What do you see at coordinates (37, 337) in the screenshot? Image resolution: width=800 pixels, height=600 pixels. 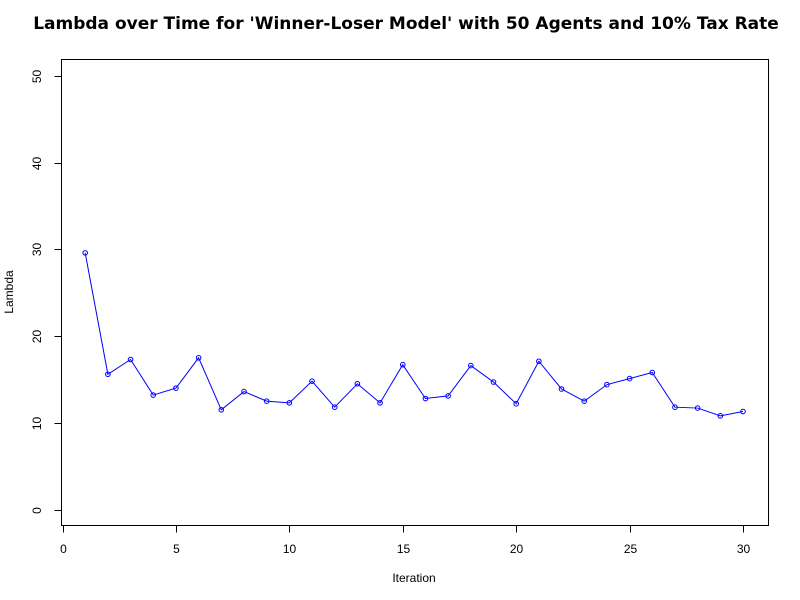 I see `y-tick-label: 20` at bounding box center [37, 337].